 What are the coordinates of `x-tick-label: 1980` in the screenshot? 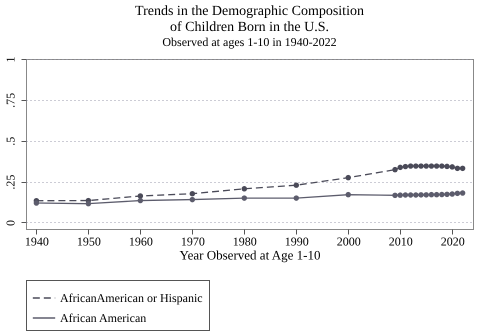 It's located at (244, 241).